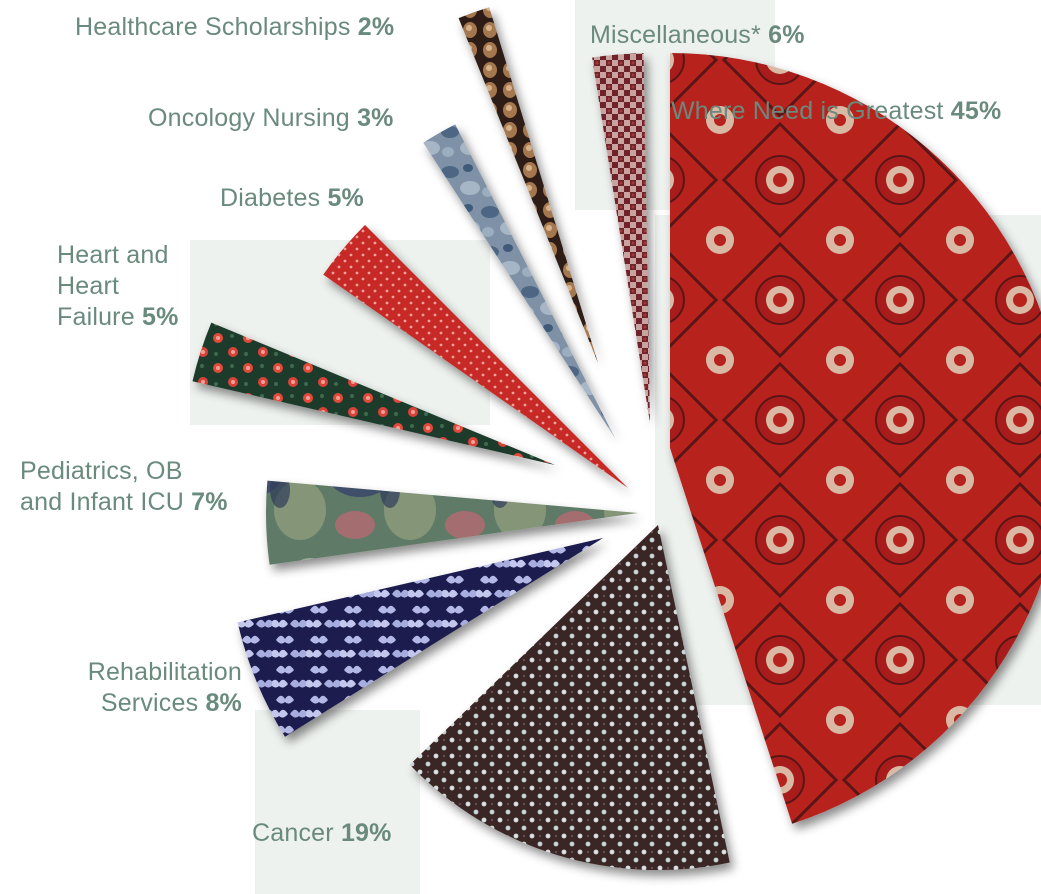 This screenshot has width=1041, height=894. I want to click on pie-slice-rehabilitation-services, so click(420, 637).